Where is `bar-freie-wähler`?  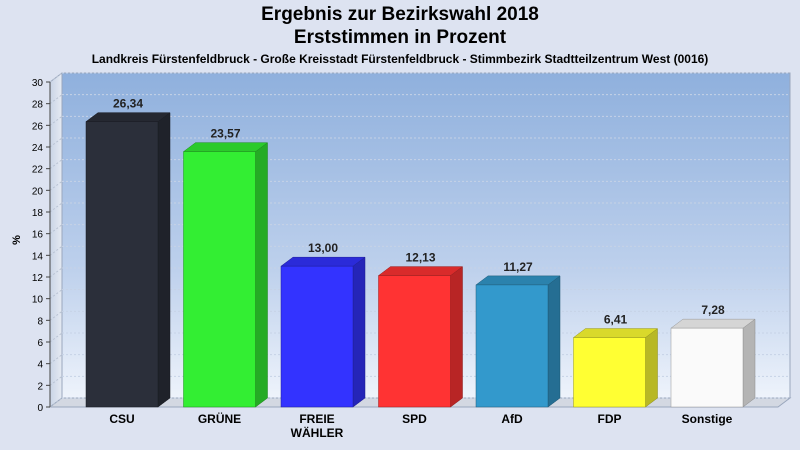
bar-freie-wähler is located at coordinates (323, 332).